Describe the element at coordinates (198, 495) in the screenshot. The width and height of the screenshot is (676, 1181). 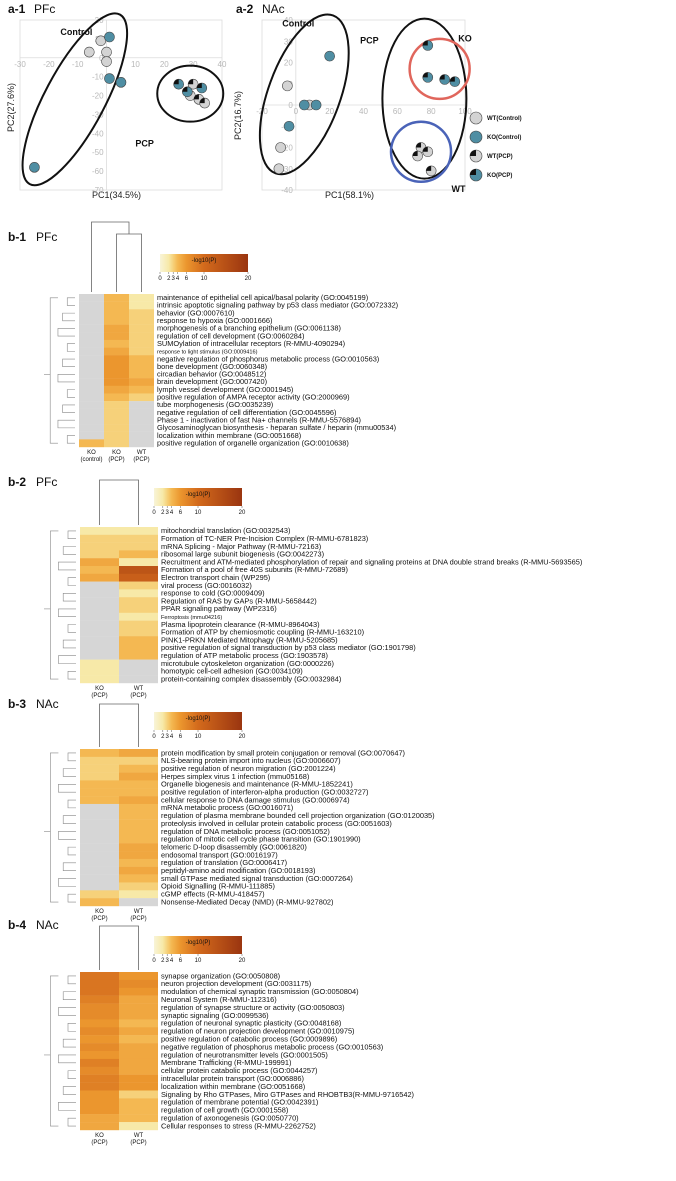
I see `color-scale-title: -log10(P)` at that location.